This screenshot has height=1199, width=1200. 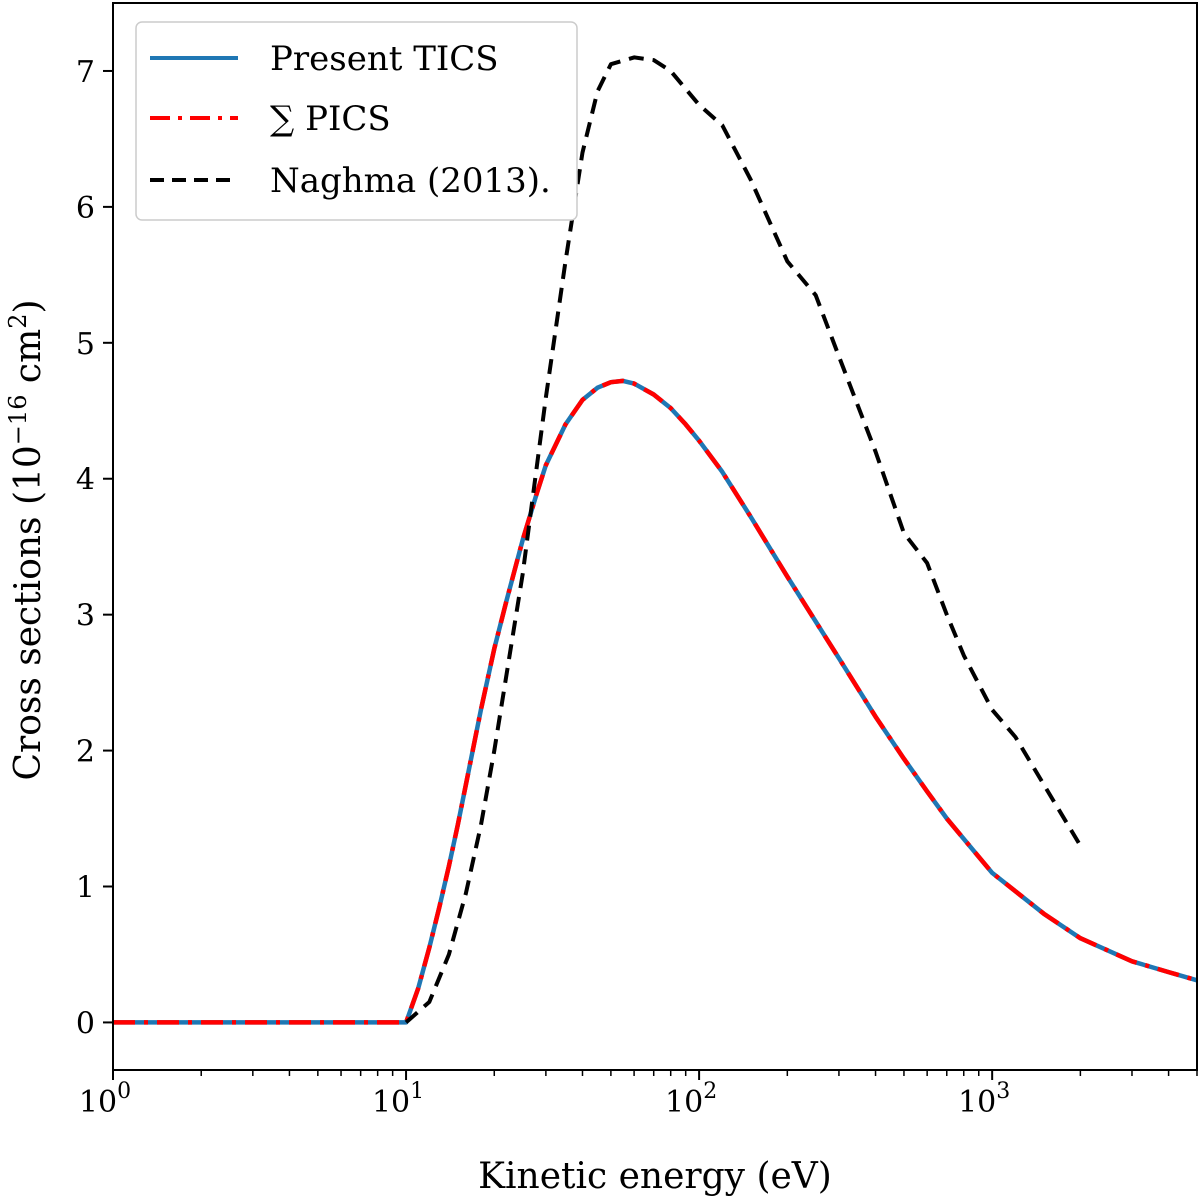 What do you see at coordinates (85, 344) in the screenshot?
I see `y-tick-label: 5` at bounding box center [85, 344].